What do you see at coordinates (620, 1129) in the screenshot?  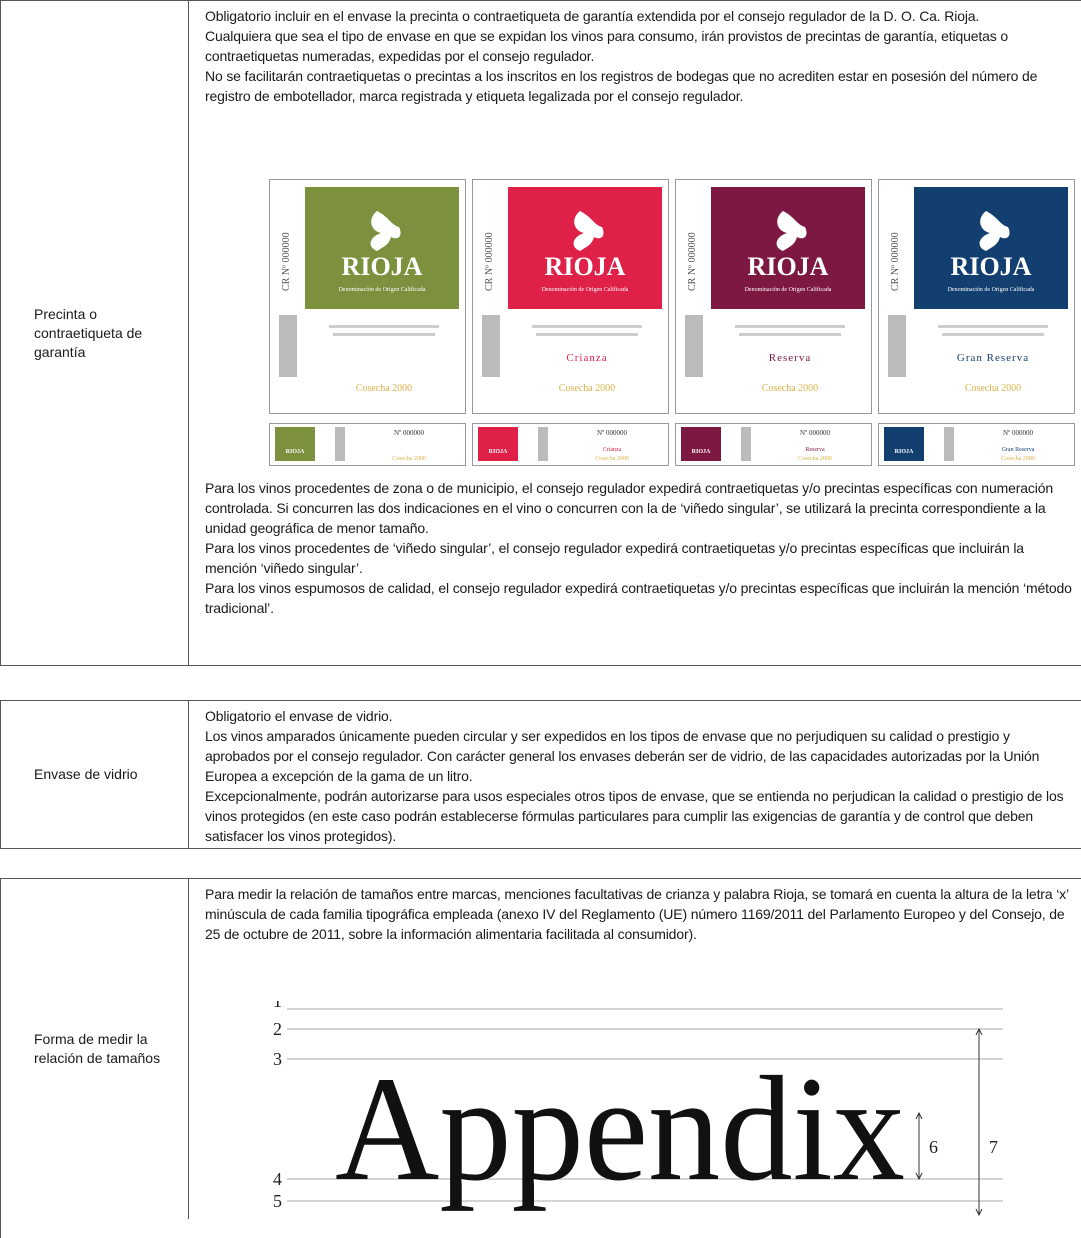 I see `specimen-word: Appendix` at bounding box center [620, 1129].